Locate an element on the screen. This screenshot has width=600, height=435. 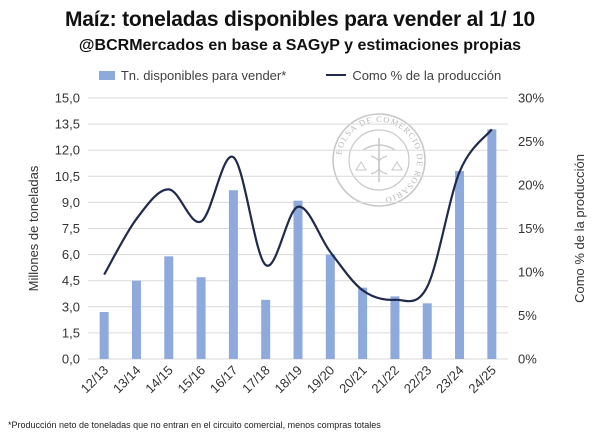
x-tick-label: 16/17 is located at coordinates (224, 380).